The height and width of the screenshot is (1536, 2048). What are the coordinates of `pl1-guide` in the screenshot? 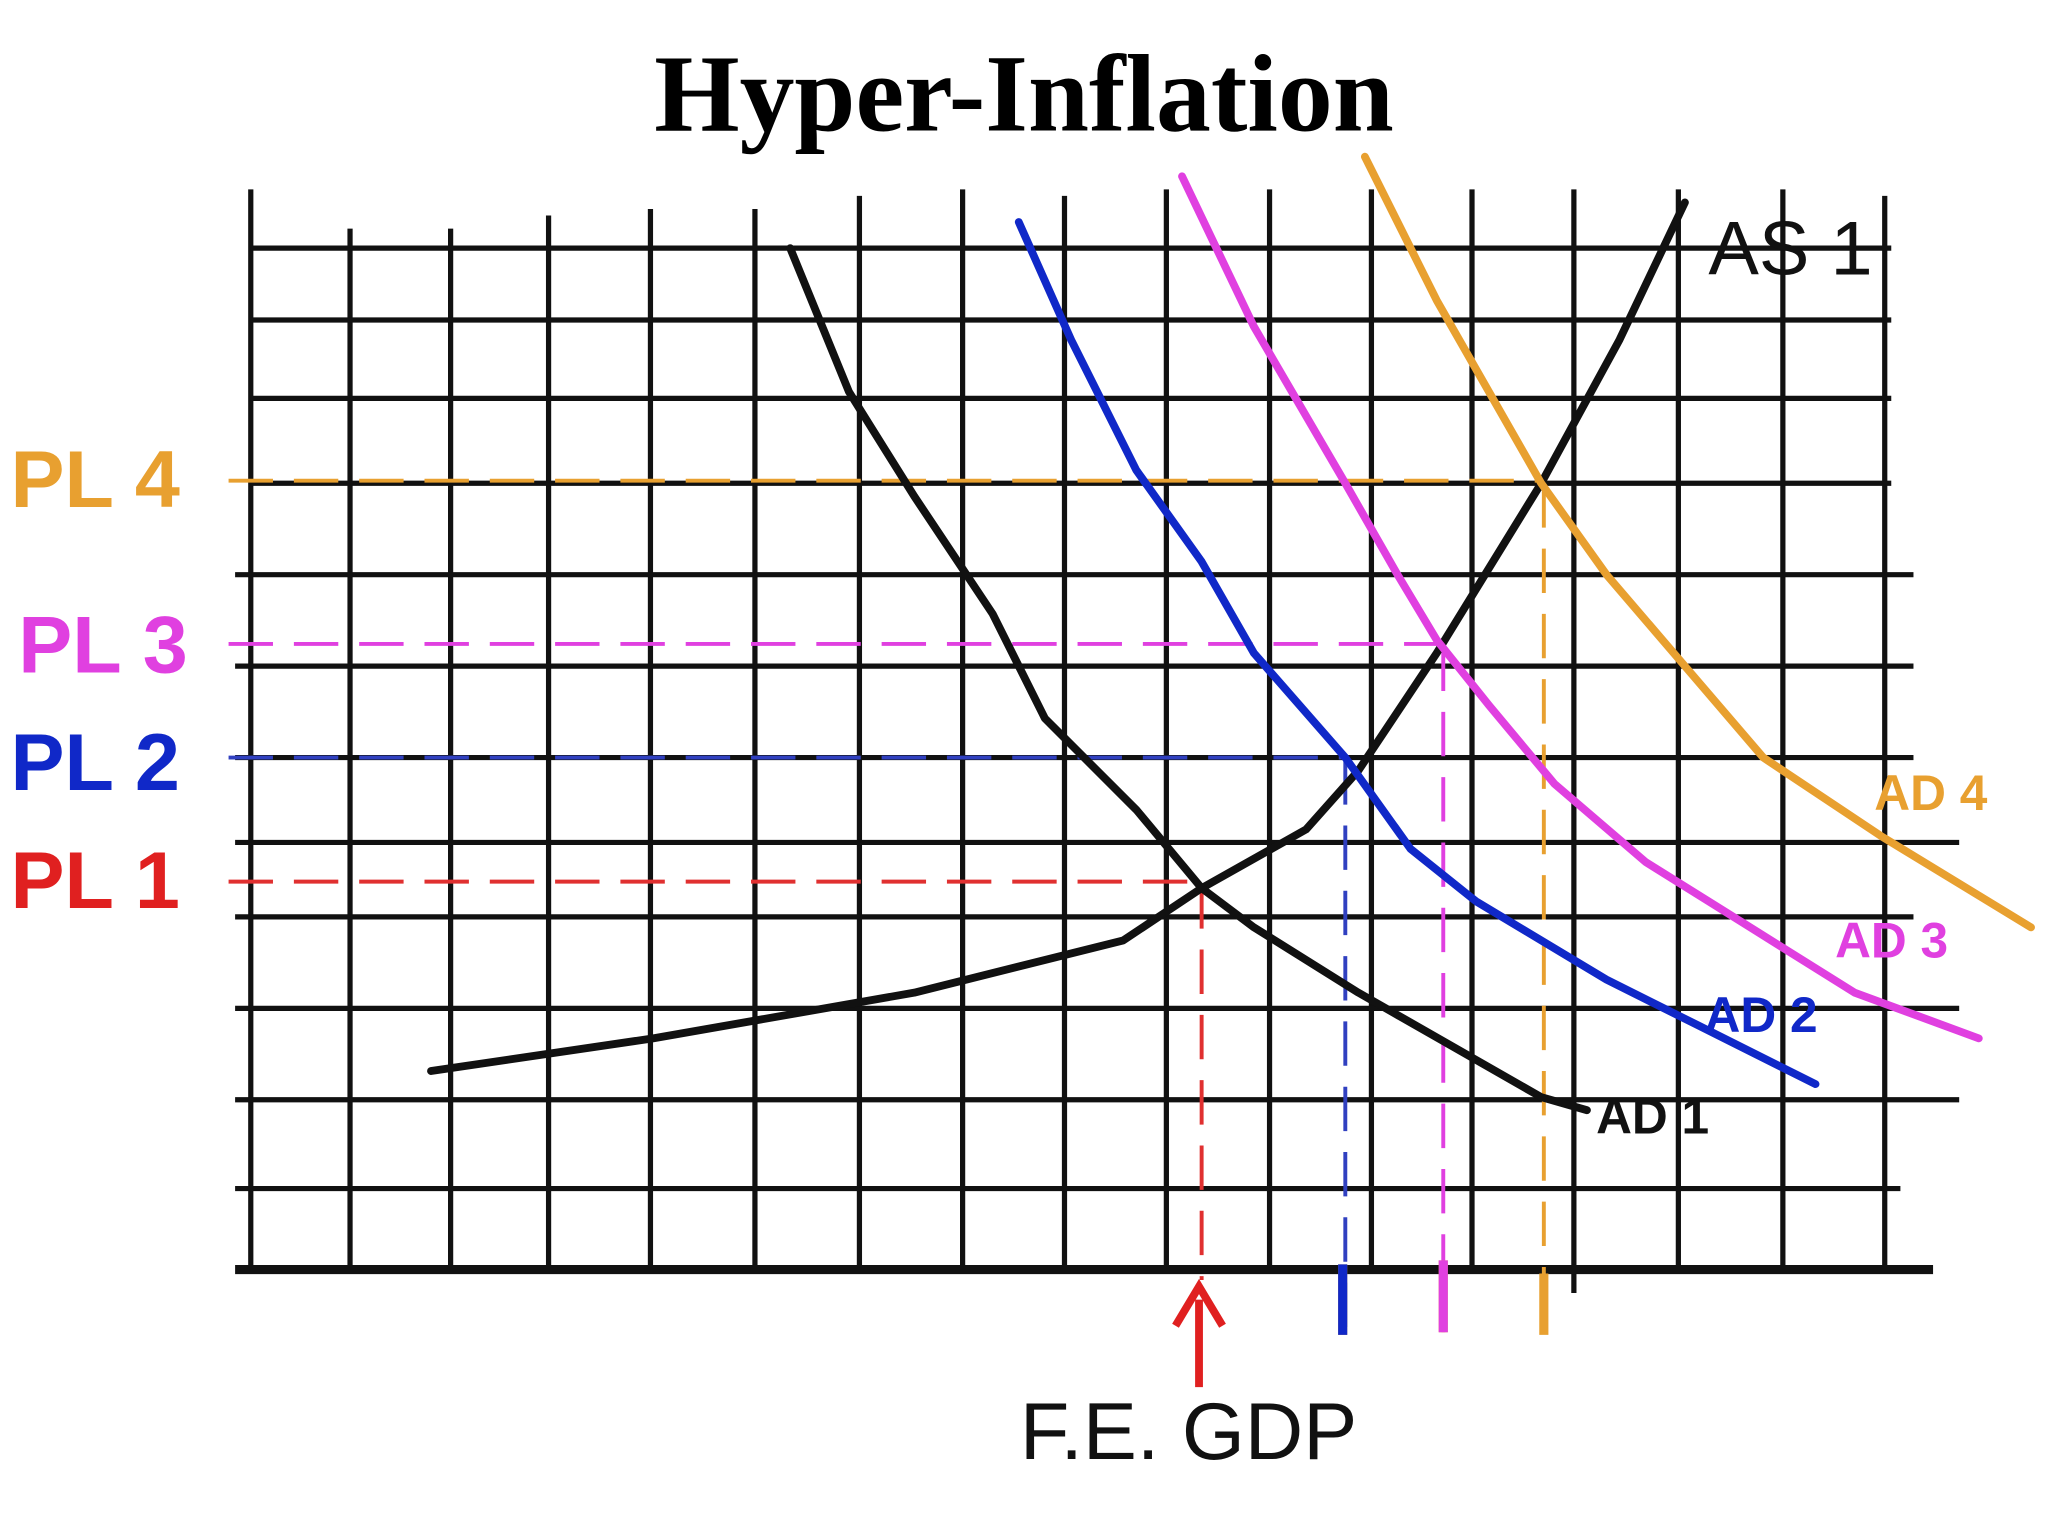 It's located at (716, 1079).